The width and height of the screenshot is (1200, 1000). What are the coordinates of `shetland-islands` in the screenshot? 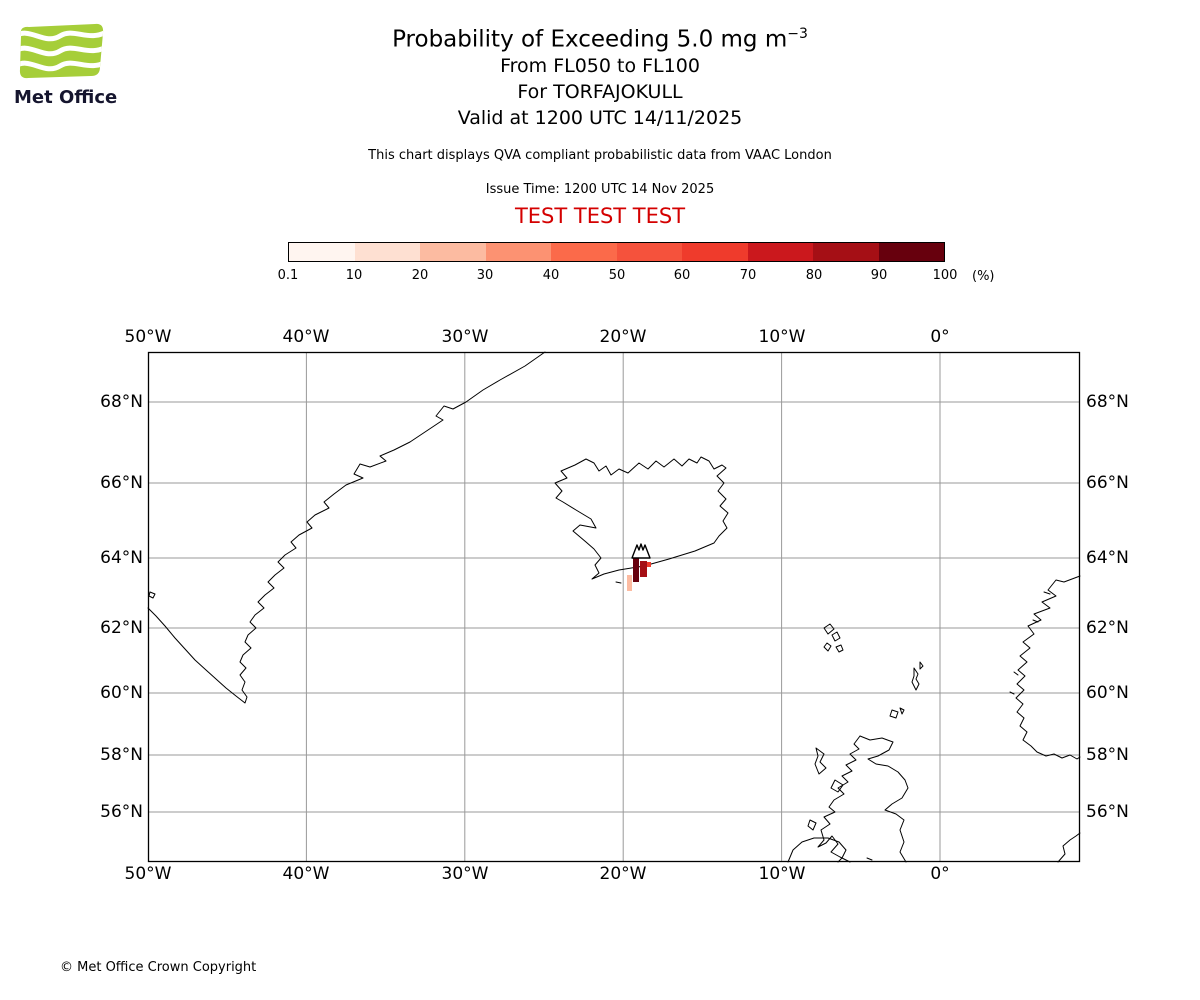 It's located at (917, 676).